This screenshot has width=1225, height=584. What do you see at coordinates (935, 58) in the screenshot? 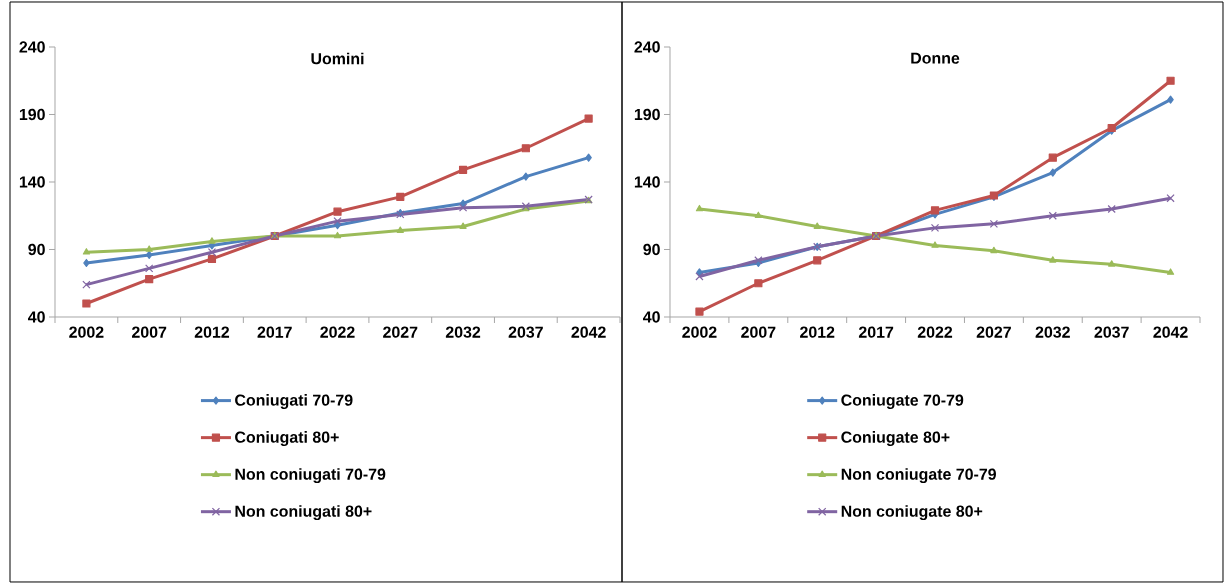
I see `chart-title: Donne` at bounding box center [935, 58].